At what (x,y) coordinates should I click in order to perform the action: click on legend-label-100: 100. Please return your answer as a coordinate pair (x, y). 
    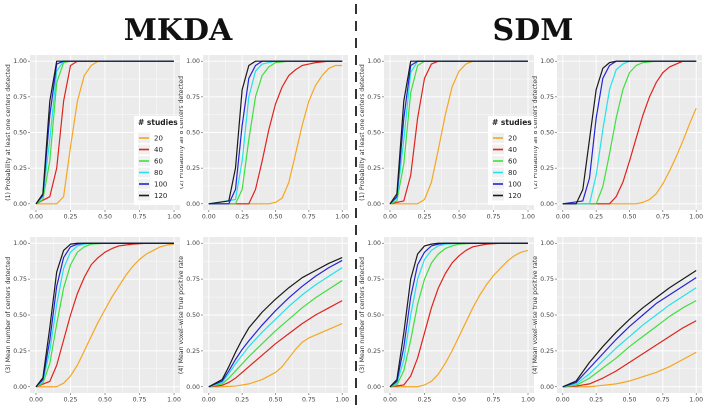
    Looking at the image, I should click on (514, 185).